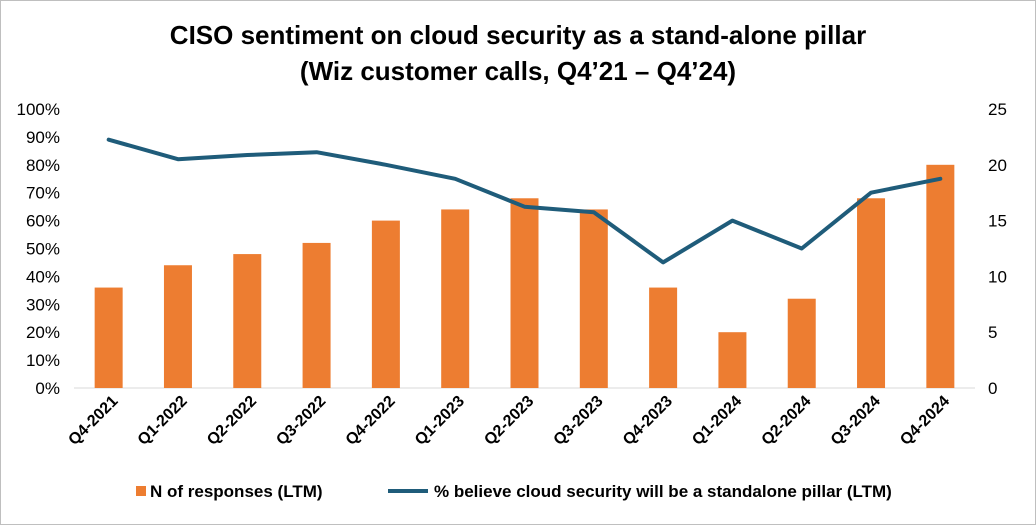 The image size is (1036, 525). I want to click on left-y-tick: 100%, so click(38, 109).